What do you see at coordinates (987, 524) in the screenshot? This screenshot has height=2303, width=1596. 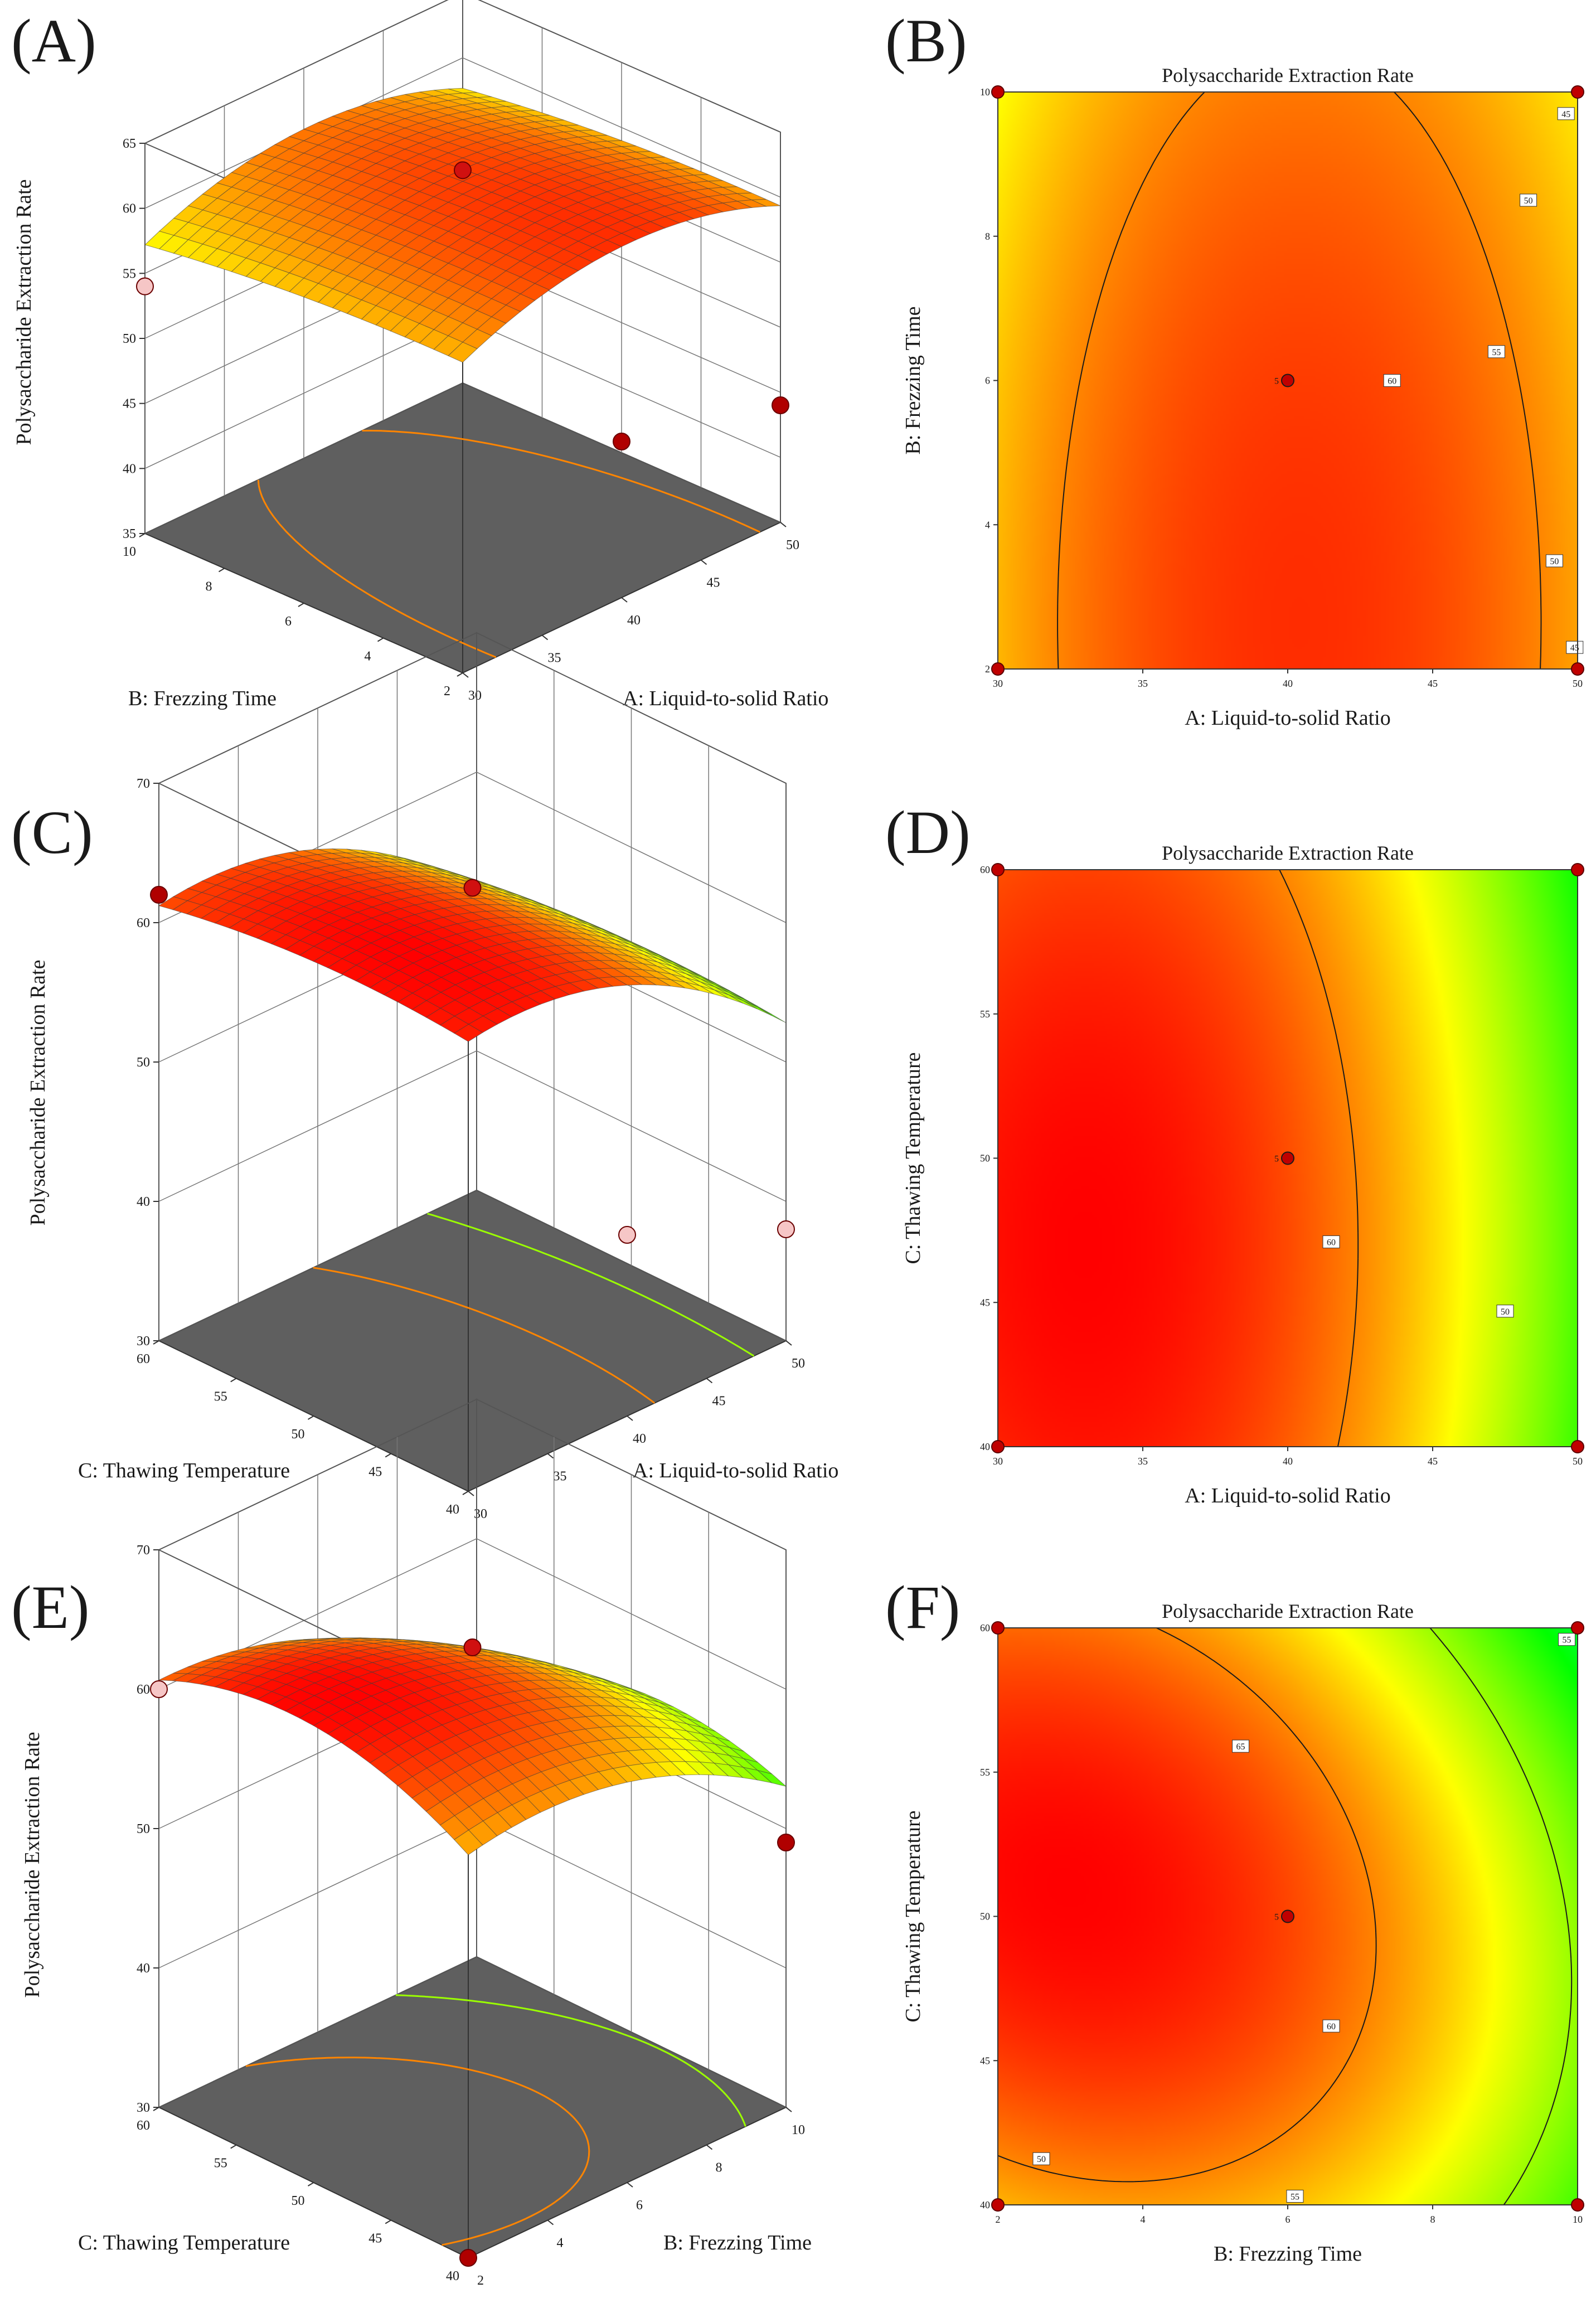 I see `y-tick-label: 4` at bounding box center [987, 524].